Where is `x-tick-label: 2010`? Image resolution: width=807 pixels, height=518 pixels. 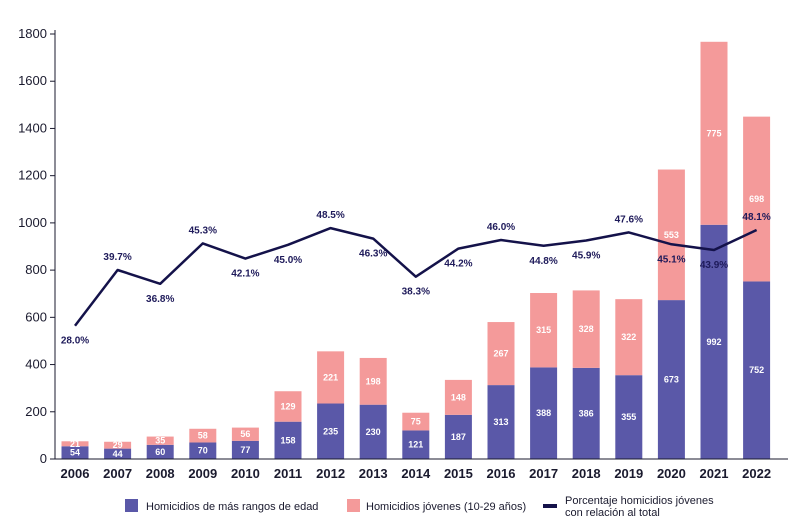
x-tick-label: 2010 is located at coordinates (245, 473).